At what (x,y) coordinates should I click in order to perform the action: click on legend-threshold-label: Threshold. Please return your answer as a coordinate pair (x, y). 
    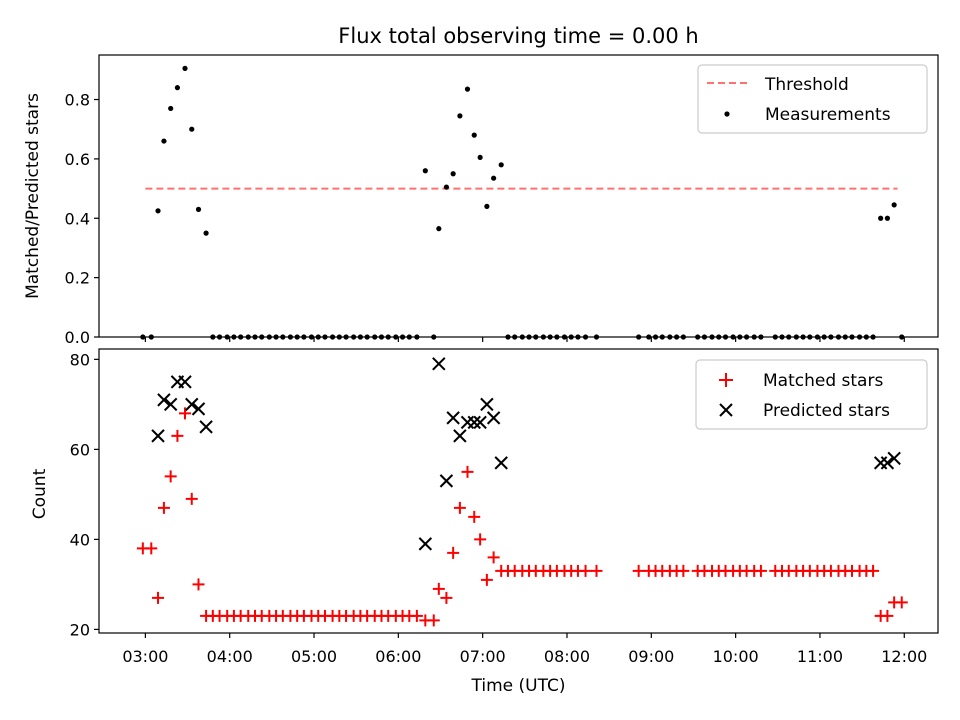
    Looking at the image, I should click on (806, 85).